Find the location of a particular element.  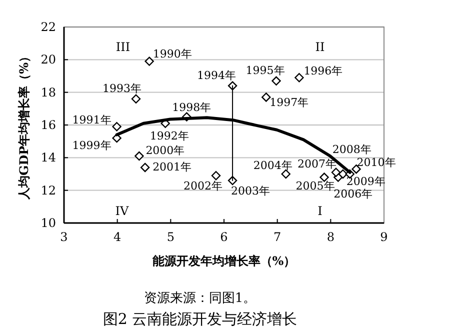

annotation: 1995年 is located at coordinates (265, 70).